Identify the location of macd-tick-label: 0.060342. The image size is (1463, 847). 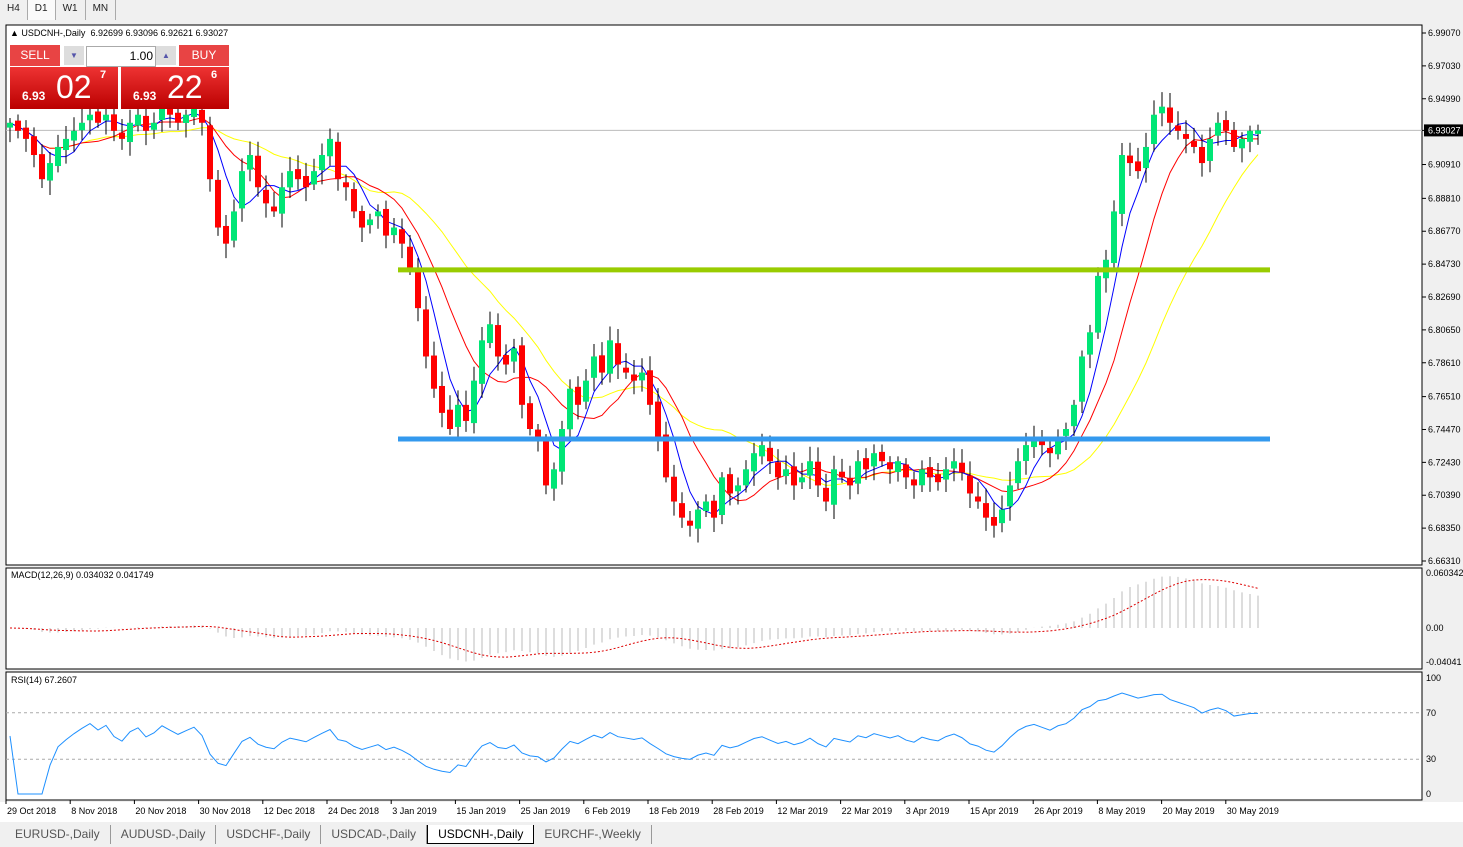
(1444, 573).